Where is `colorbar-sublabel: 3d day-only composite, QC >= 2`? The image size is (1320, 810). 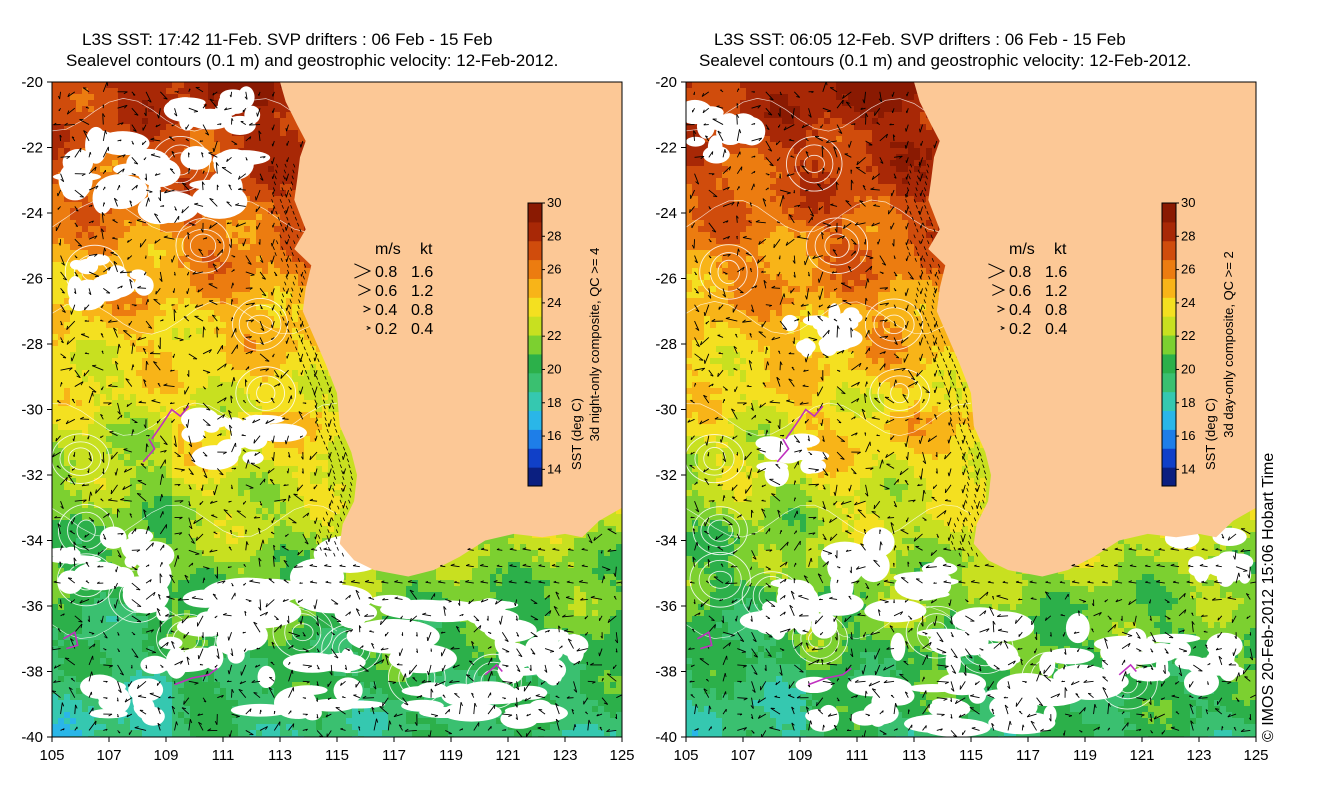
colorbar-sublabel: 3d day-only composite, QC >= 2 is located at coordinates (1228, 344).